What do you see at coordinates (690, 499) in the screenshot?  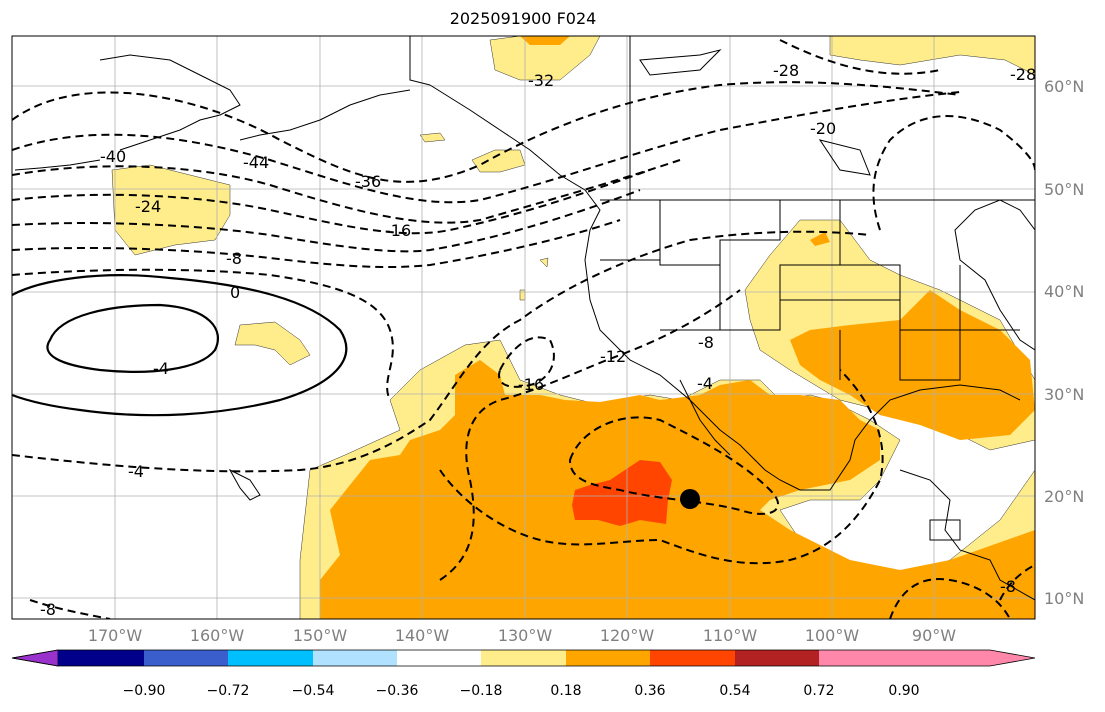 I see `storm-position-marker` at bounding box center [690, 499].